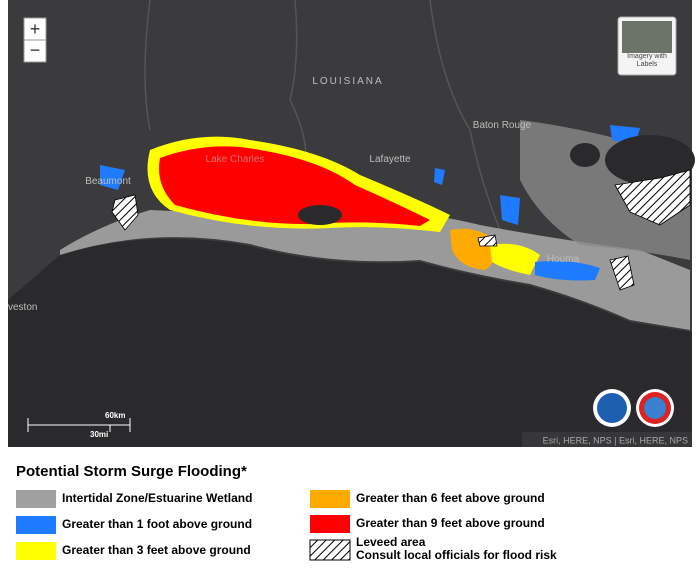  Describe the element at coordinates (563, 259) in the screenshot. I see `place-label: Houma` at that location.